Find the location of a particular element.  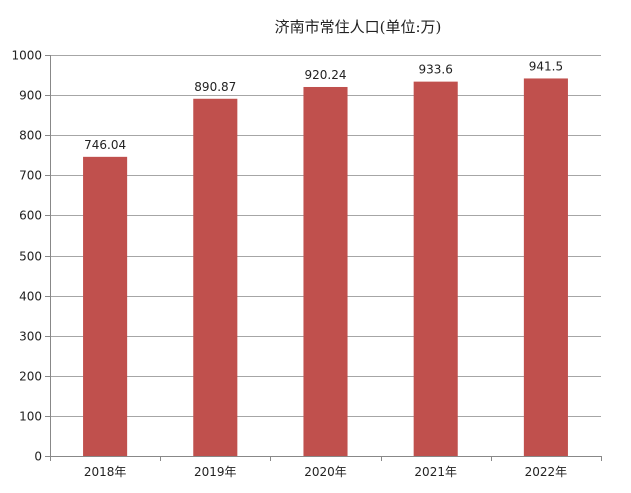

y-tick-label: 900 is located at coordinates (30, 96).